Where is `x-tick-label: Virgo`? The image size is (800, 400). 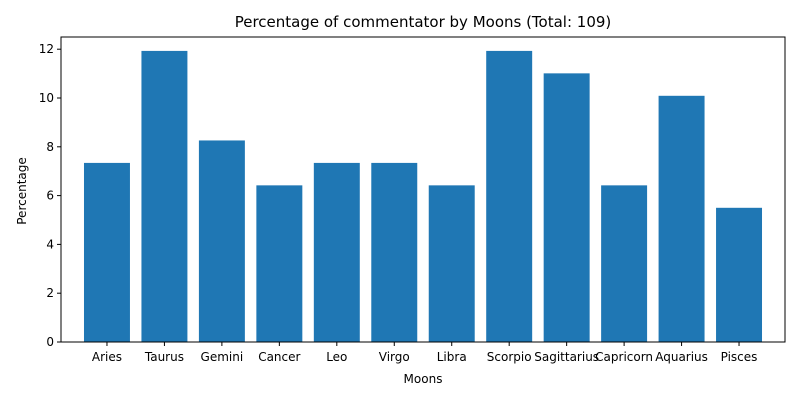
x-tick-label: Virgo is located at coordinates (394, 357).